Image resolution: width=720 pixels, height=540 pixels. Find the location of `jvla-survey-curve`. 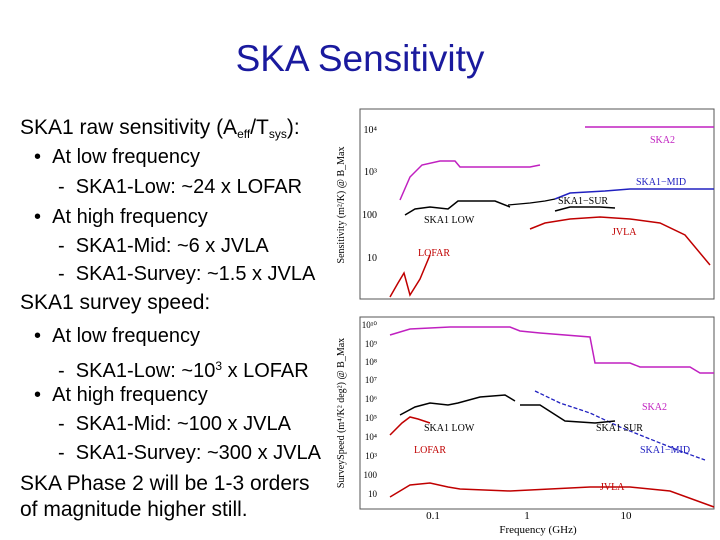

jvla-survey-curve is located at coordinates (552, 495).